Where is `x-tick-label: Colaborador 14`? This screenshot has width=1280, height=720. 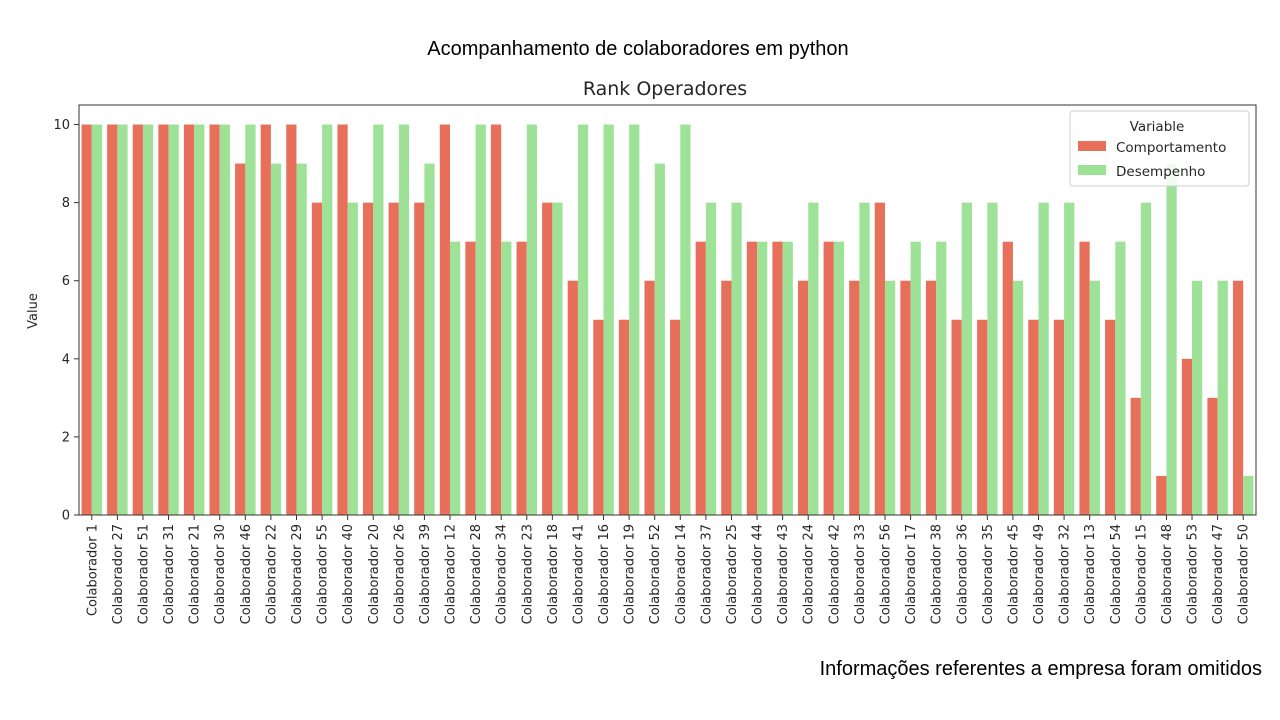
x-tick-label: Colaborador 14 is located at coordinates (681, 574).